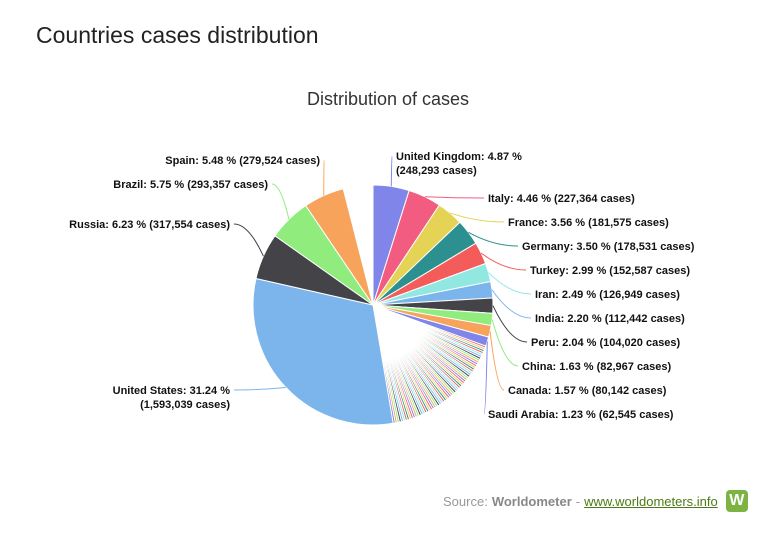  What do you see at coordinates (177, 35) in the screenshot?
I see `page-title: Countries cases distribution` at bounding box center [177, 35].